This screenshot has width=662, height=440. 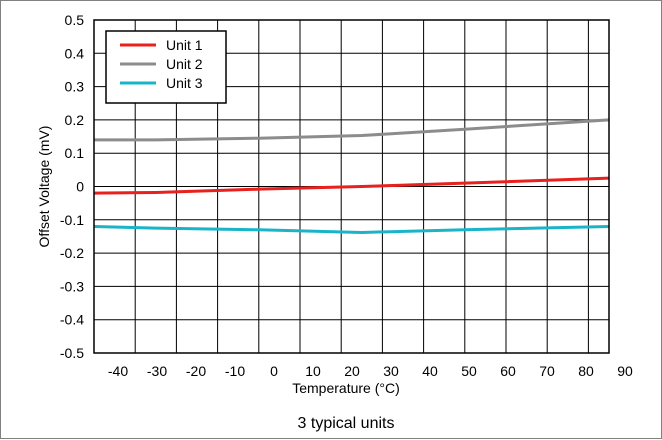 I want to click on legend-label: Unit 1, so click(x=184, y=45).